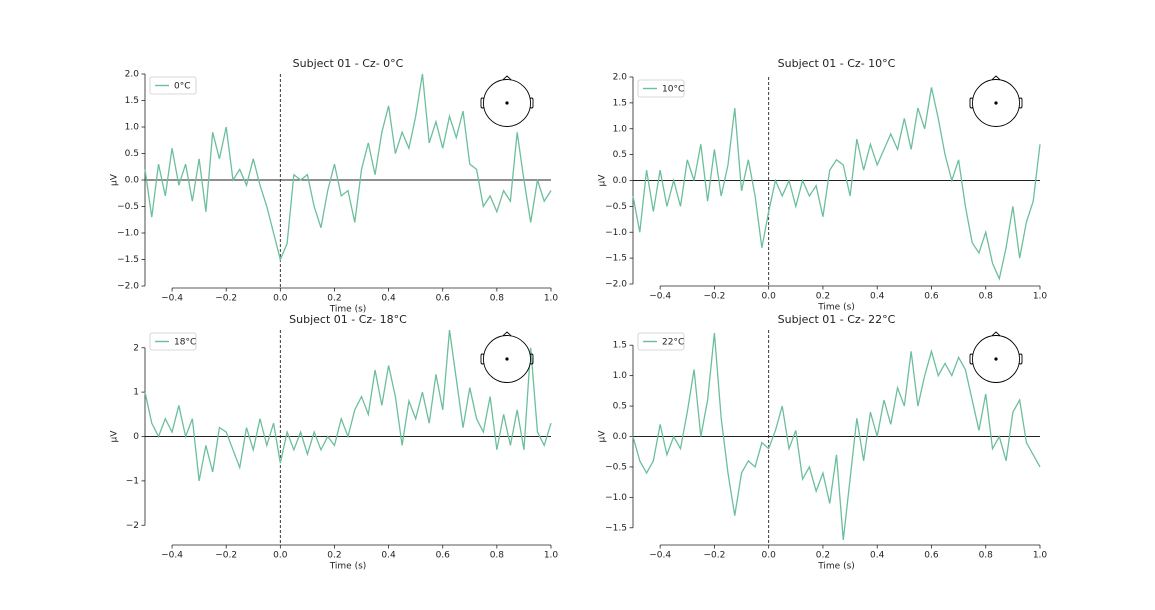 The image size is (1155, 610). Describe the element at coordinates (136, 348) in the screenshot. I see `y-tick-label: 2` at that location.